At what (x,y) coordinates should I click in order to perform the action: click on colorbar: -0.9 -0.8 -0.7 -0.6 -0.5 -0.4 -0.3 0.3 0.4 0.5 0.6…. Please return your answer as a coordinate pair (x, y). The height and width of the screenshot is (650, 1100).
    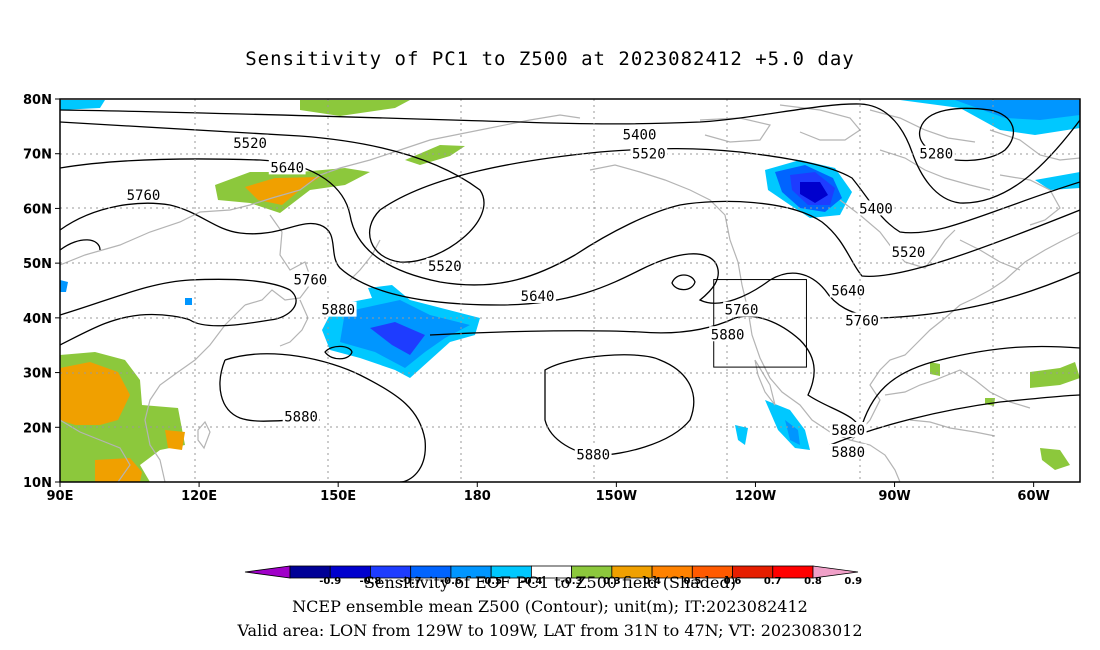
    Looking at the image, I should click on (553, 576).